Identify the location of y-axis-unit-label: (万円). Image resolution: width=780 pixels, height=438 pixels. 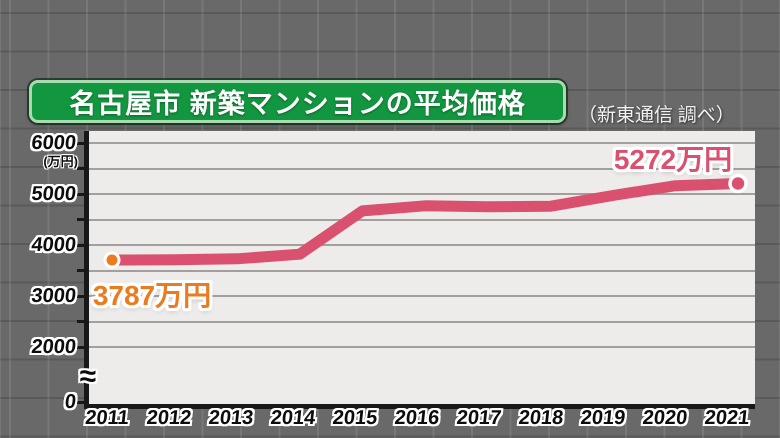
(60, 161).